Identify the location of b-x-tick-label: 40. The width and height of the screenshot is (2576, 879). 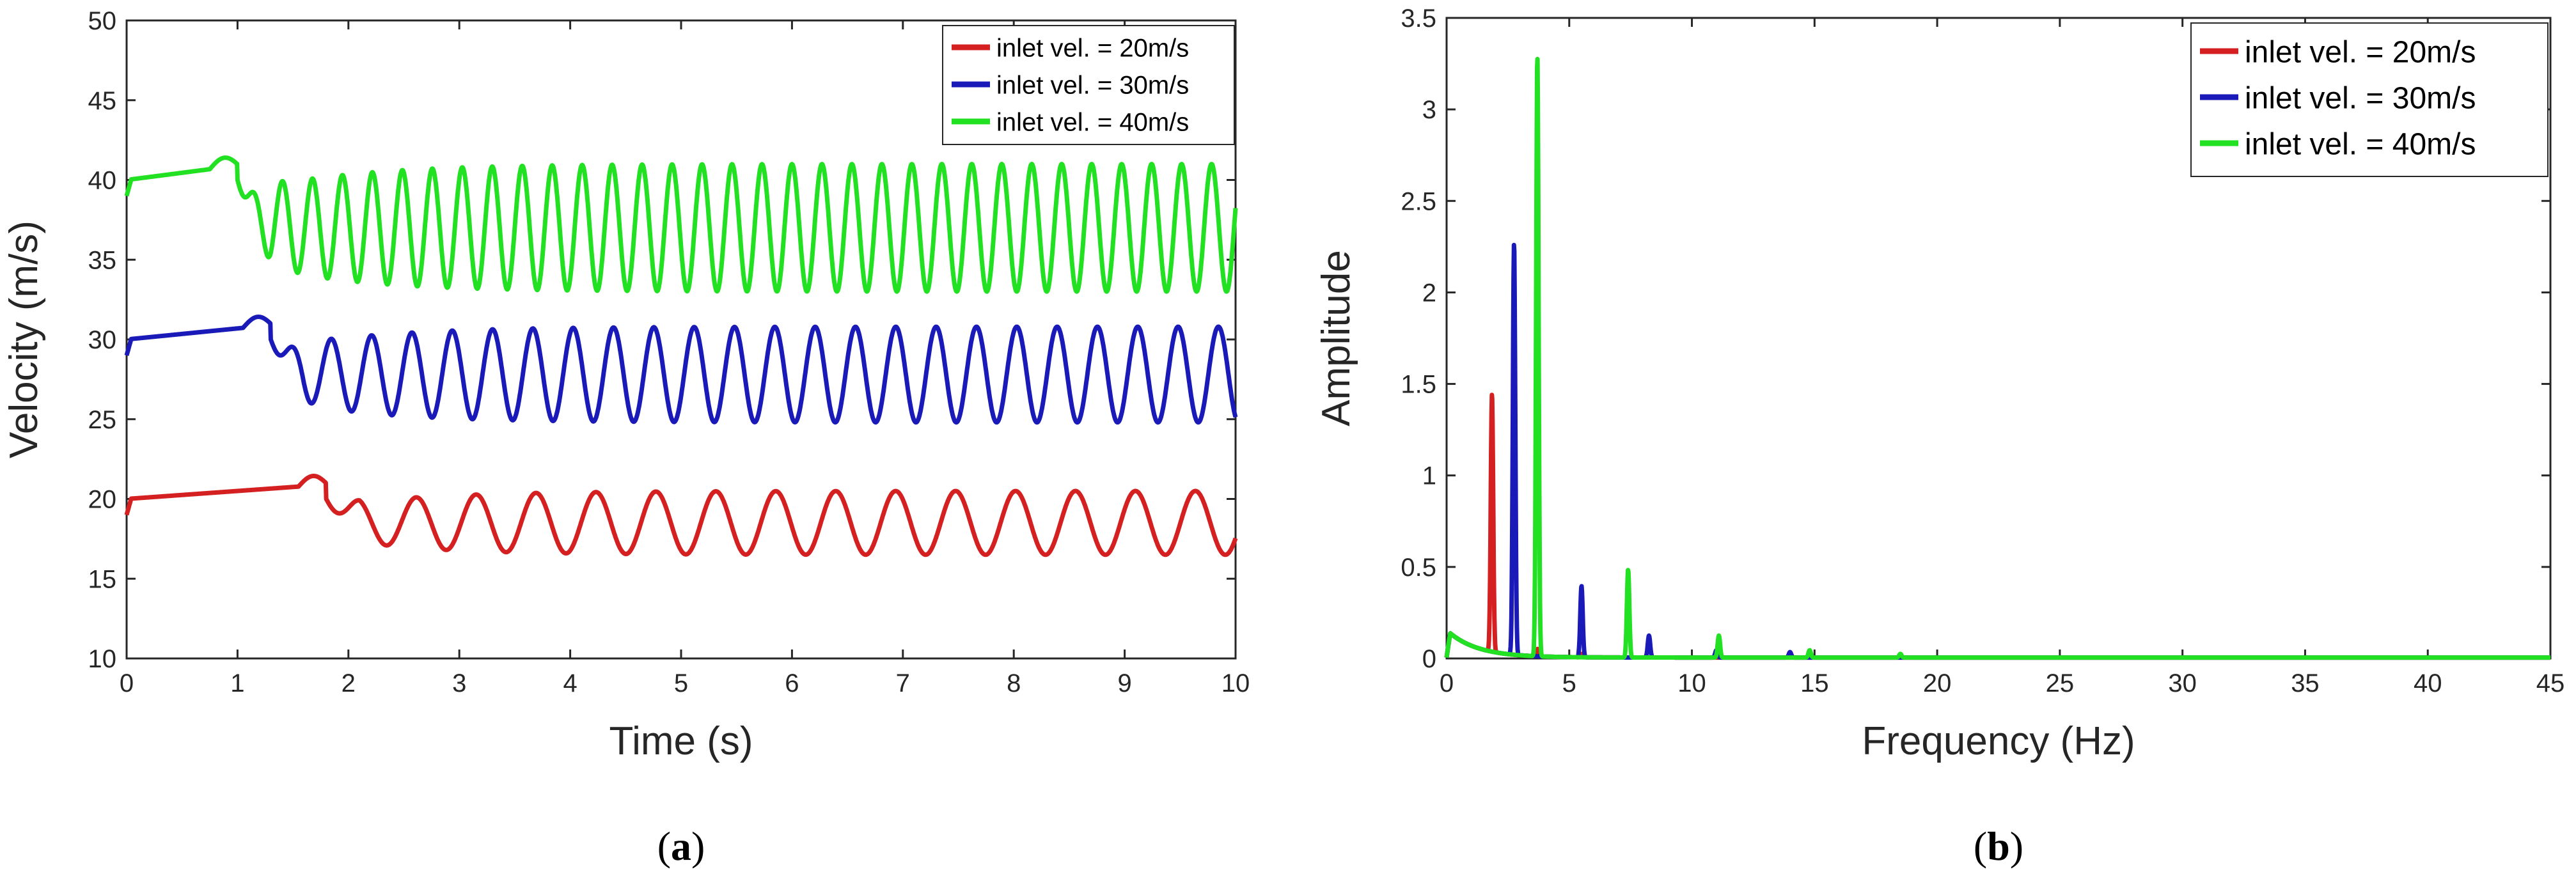
(2428, 683).